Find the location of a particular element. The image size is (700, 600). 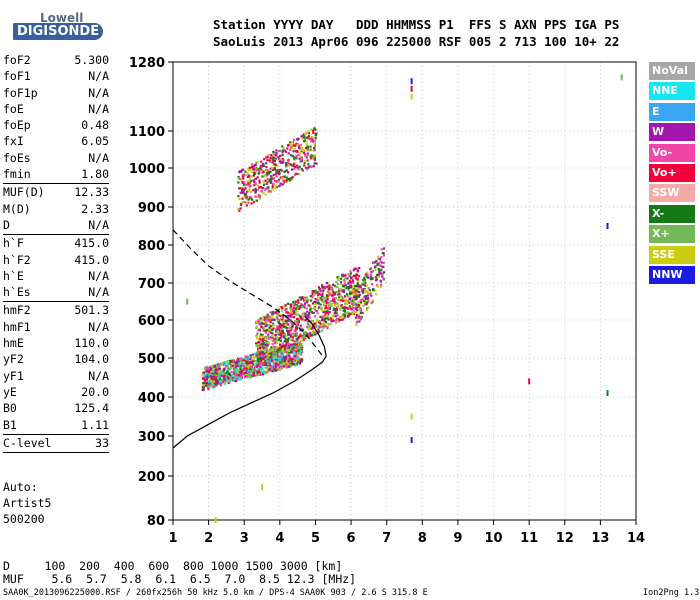

param-row: yE 20.0 is located at coordinates (56, 392).